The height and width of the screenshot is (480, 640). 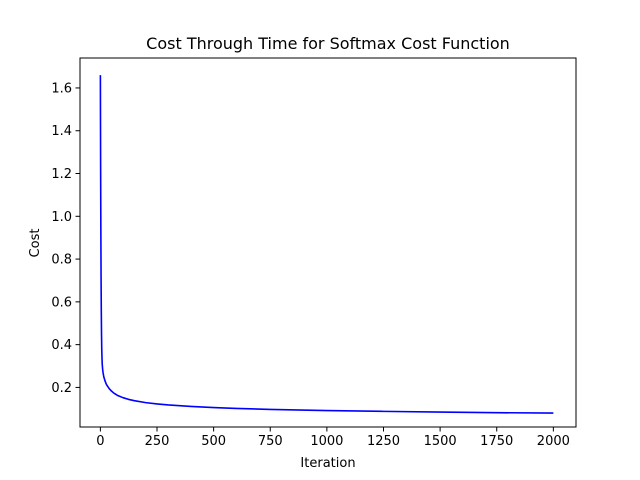 I want to click on y-tick-label-6: 1.4, so click(x=61, y=131).